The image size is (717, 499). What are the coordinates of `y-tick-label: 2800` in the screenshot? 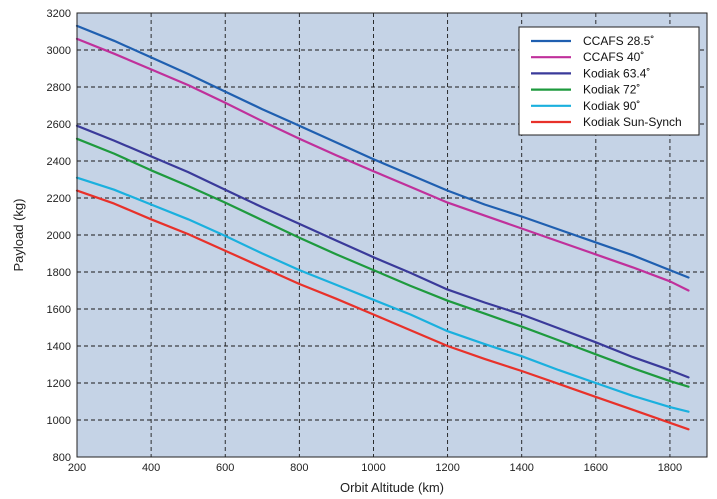 It's located at (59, 88).